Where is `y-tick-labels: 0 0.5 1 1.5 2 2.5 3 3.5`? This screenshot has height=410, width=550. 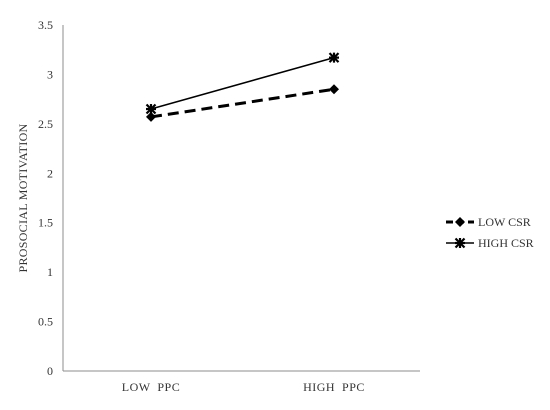 y-tick-labels: 0 0.5 1 1.5 2 2.5 3 3.5 is located at coordinates (45, 198).